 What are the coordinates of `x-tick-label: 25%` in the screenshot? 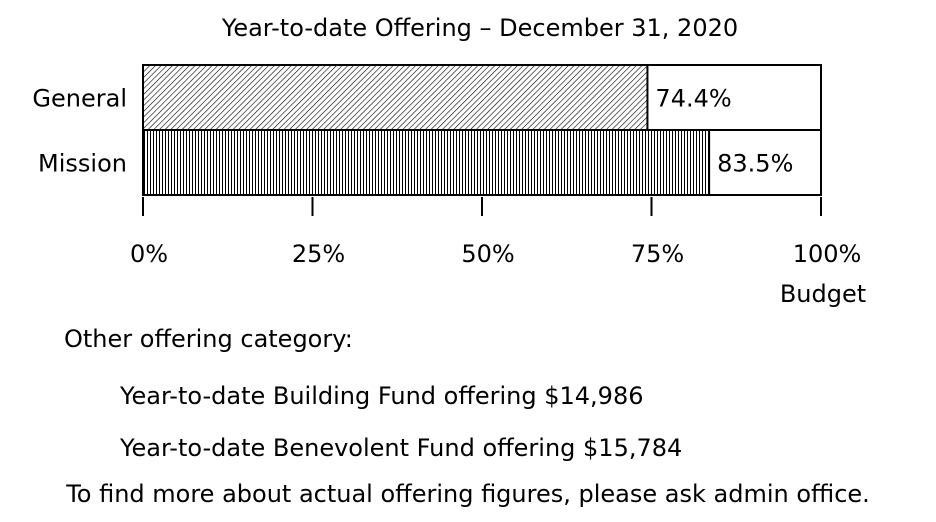 It's located at (318, 254).